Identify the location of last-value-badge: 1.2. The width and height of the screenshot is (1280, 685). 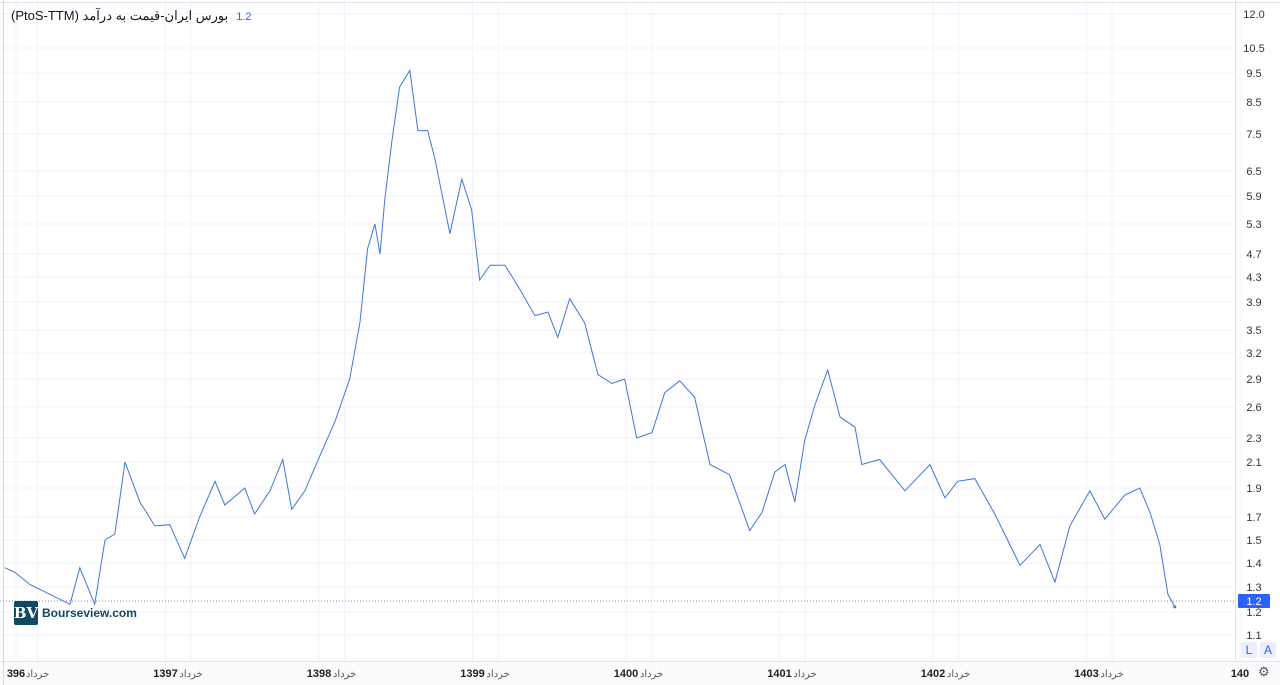
(1254, 601).